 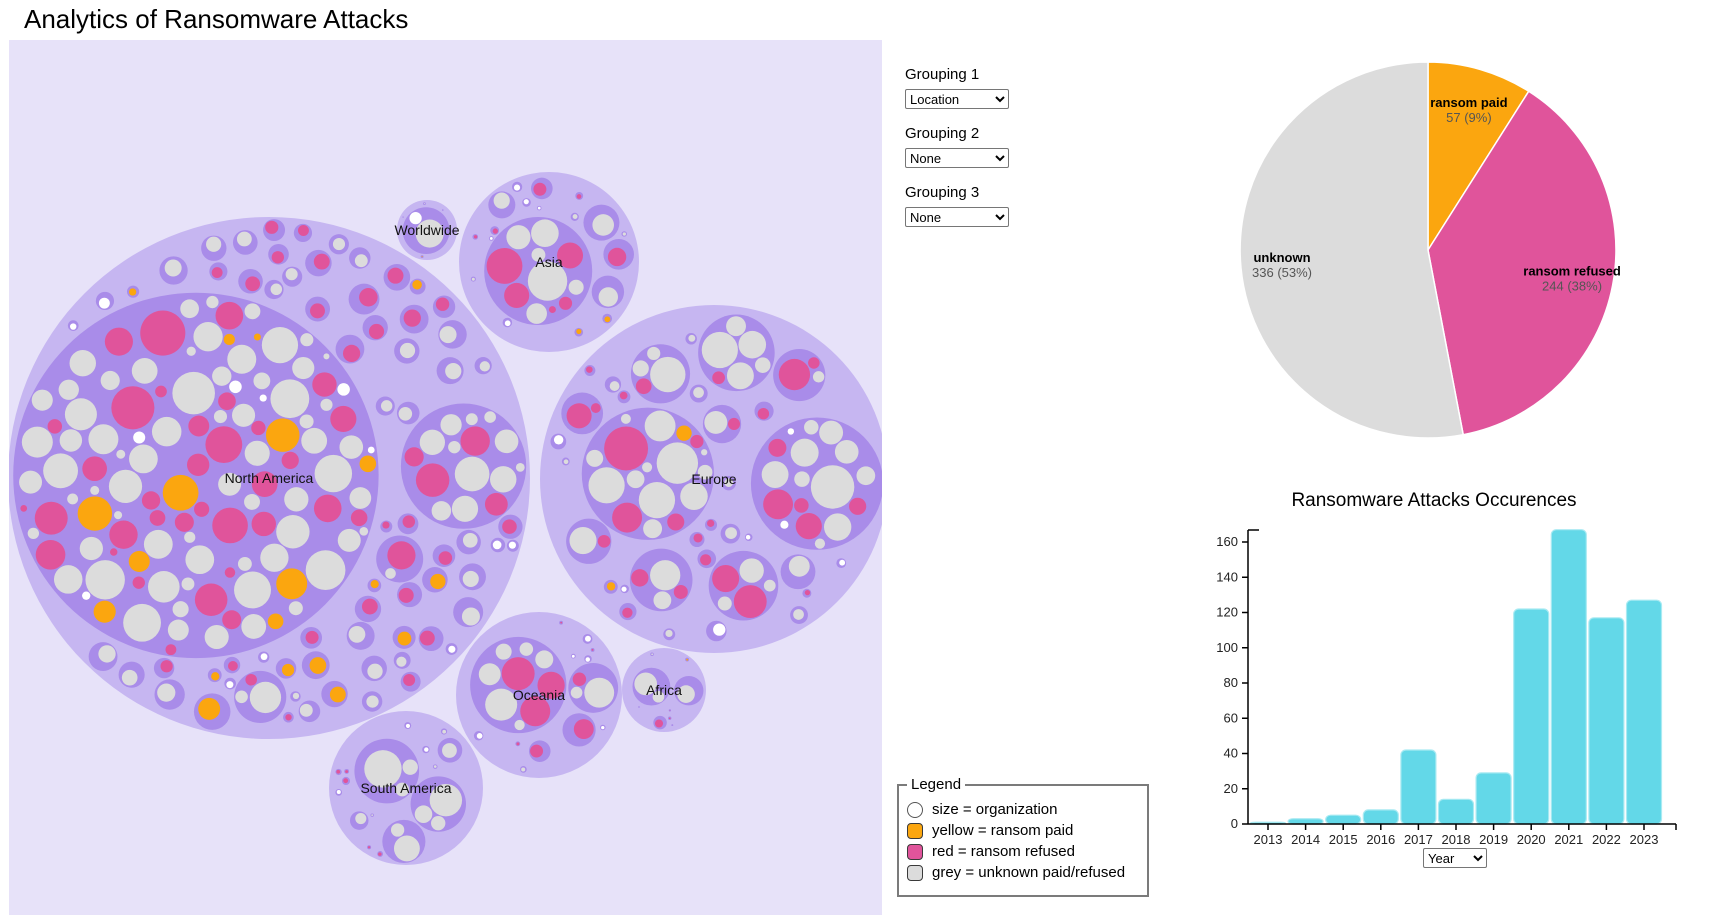 What do you see at coordinates (1022, 872) in the screenshot?
I see `legend-item-unknown: grey = unknown paid/refused` at bounding box center [1022, 872].